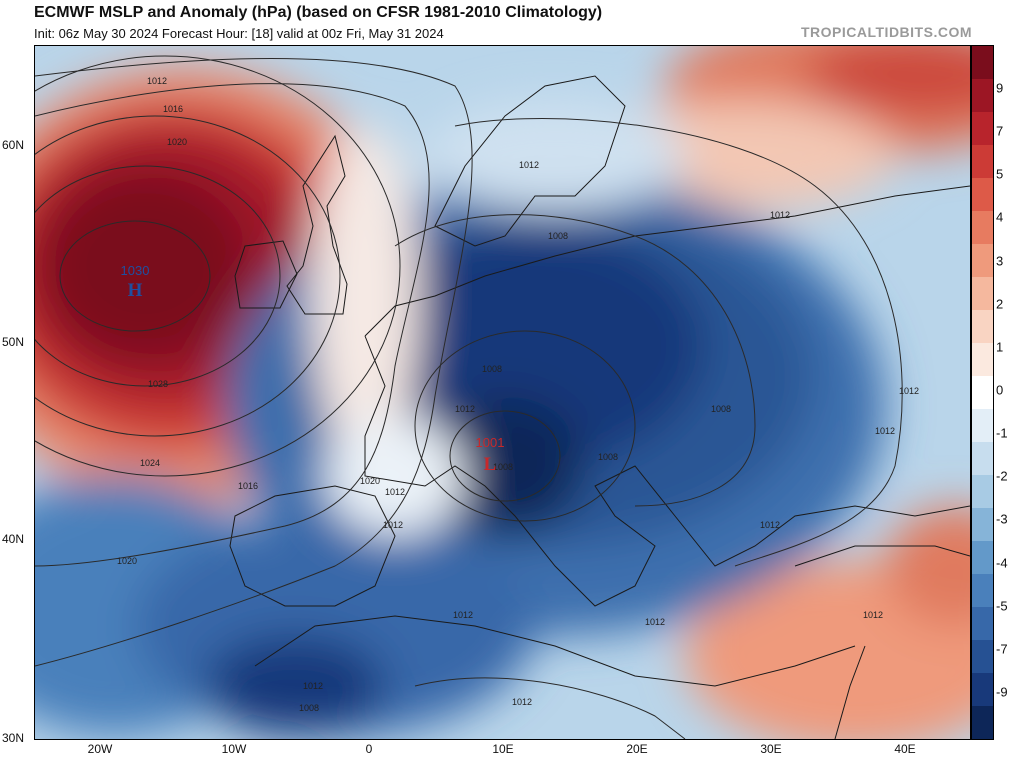 The width and height of the screenshot is (1024, 757). Describe the element at coordinates (1000, 88) in the screenshot. I see `colorbar-tick-label: 9` at that location.